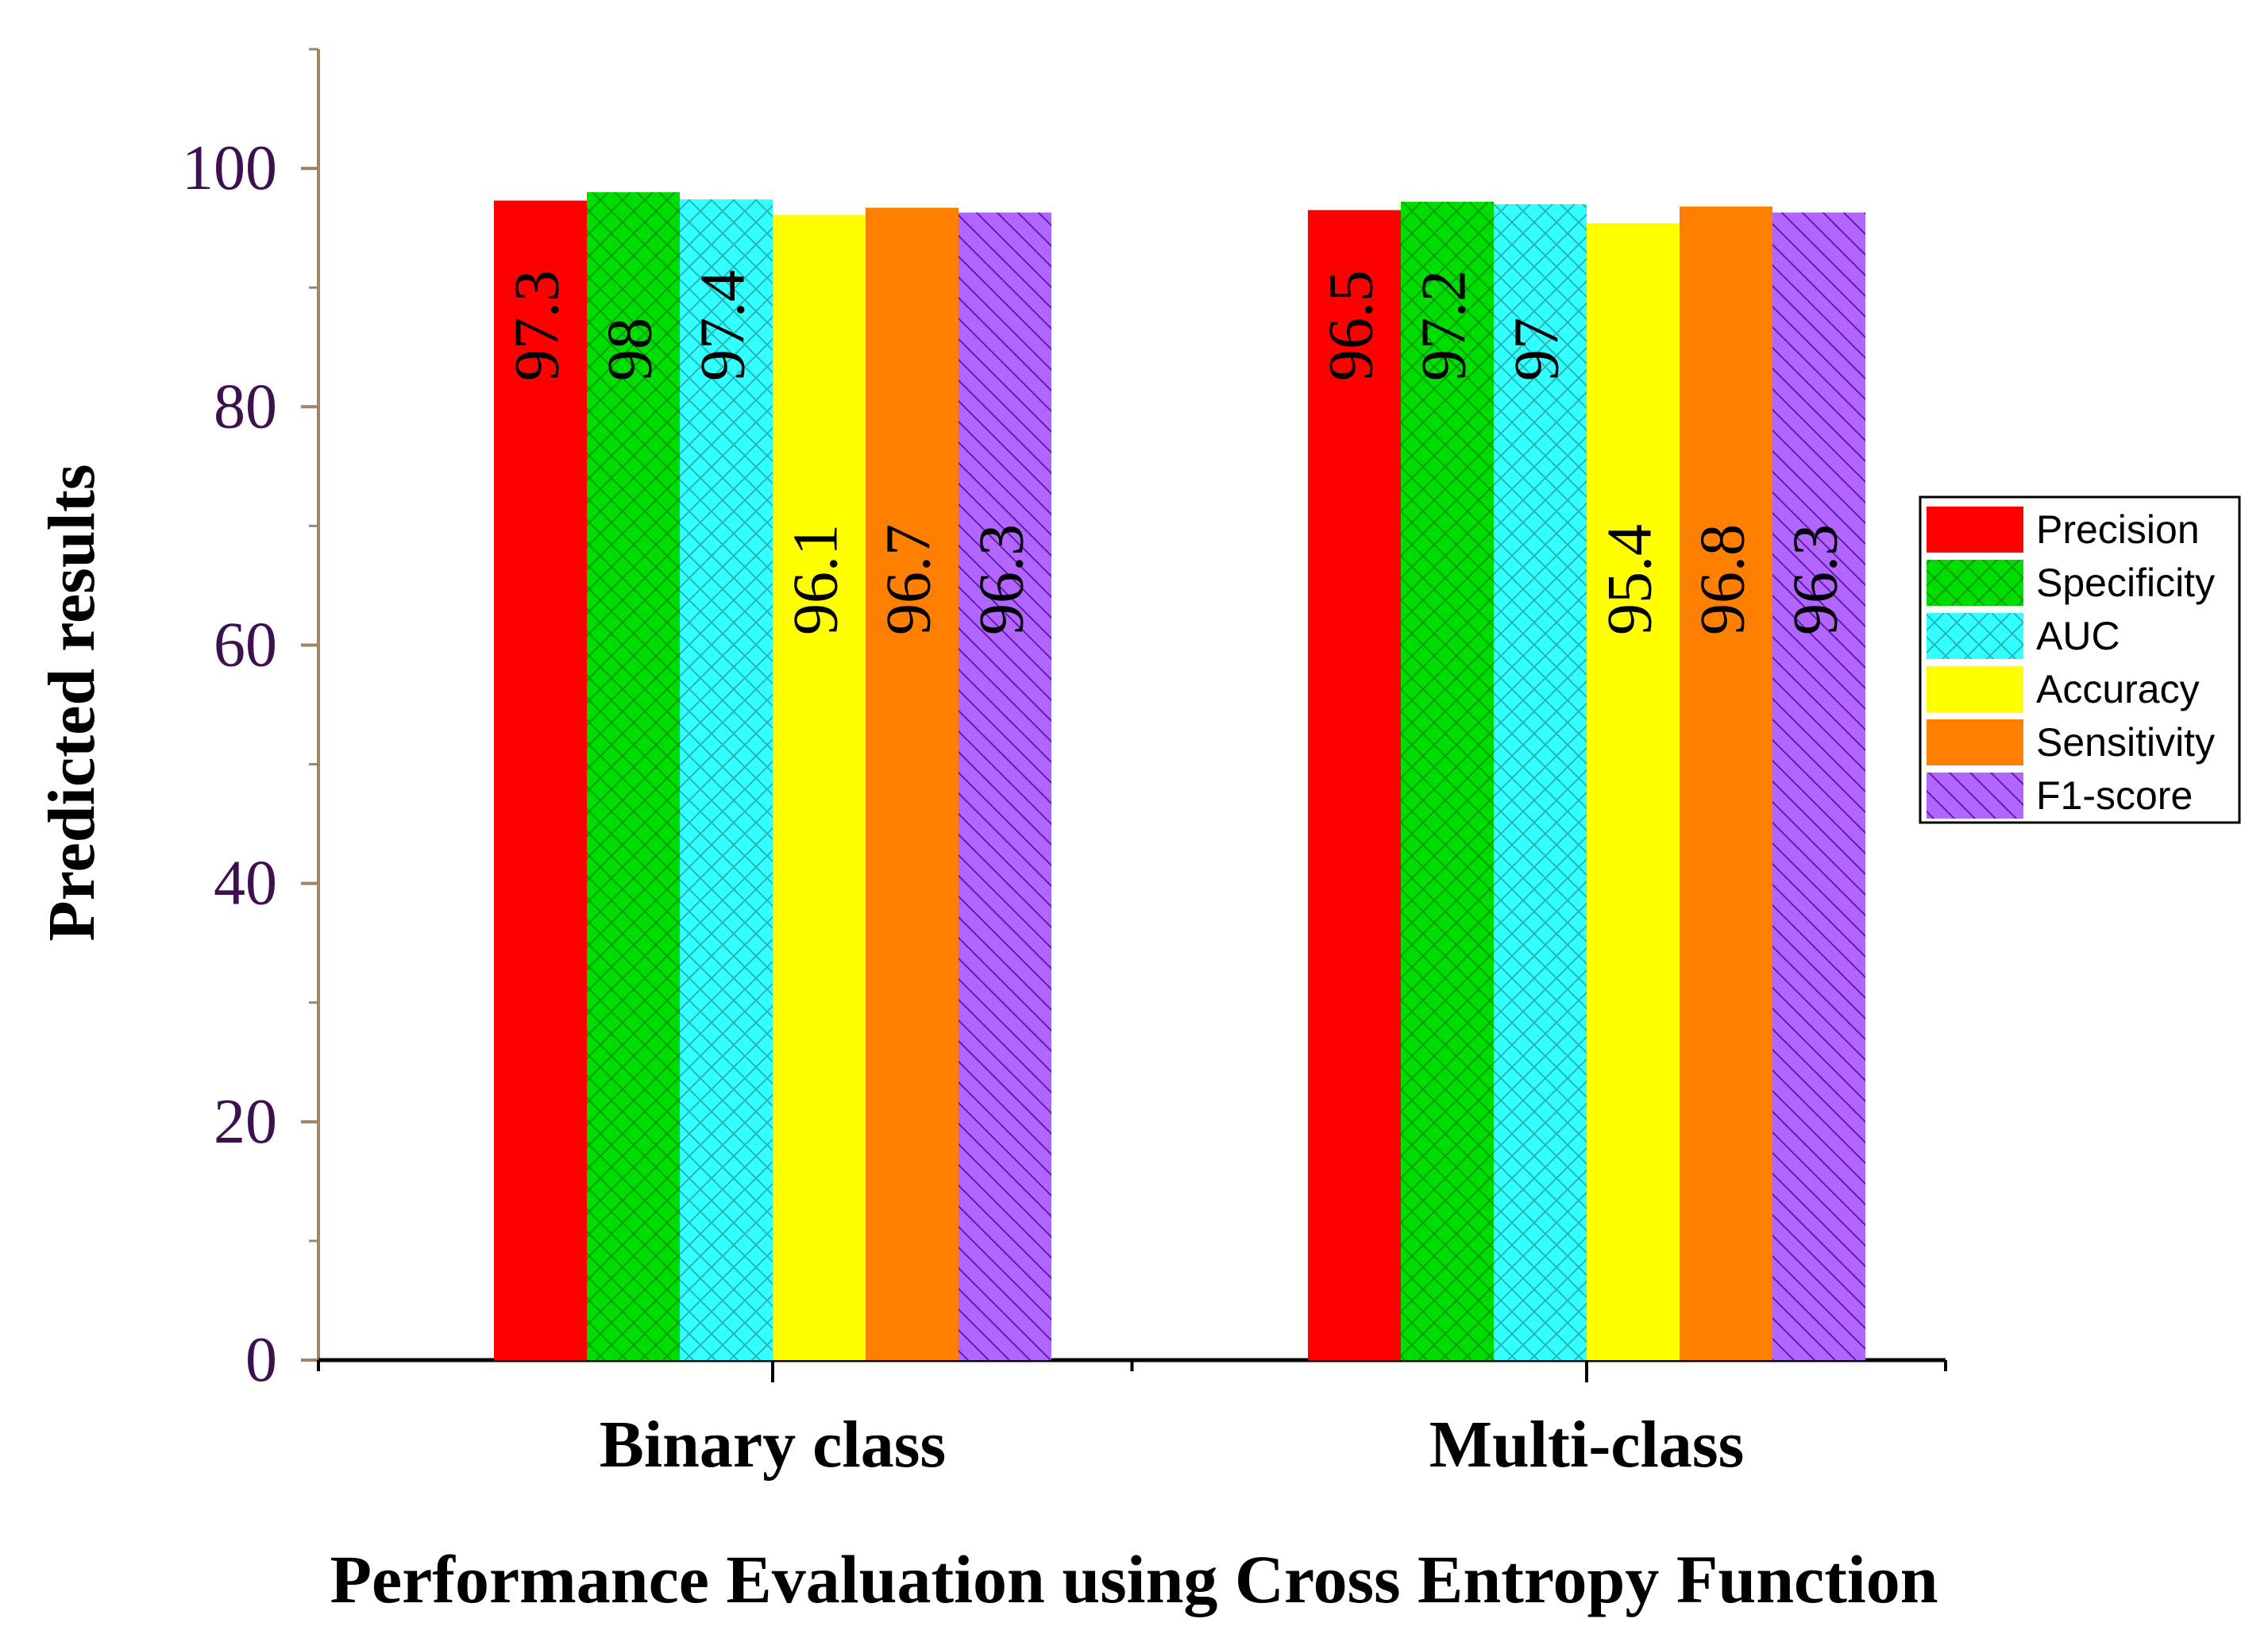 This screenshot has height=1638, width=2268. What do you see at coordinates (723, 325) in the screenshot?
I see `bar-value-label: 97.4` at bounding box center [723, 325].